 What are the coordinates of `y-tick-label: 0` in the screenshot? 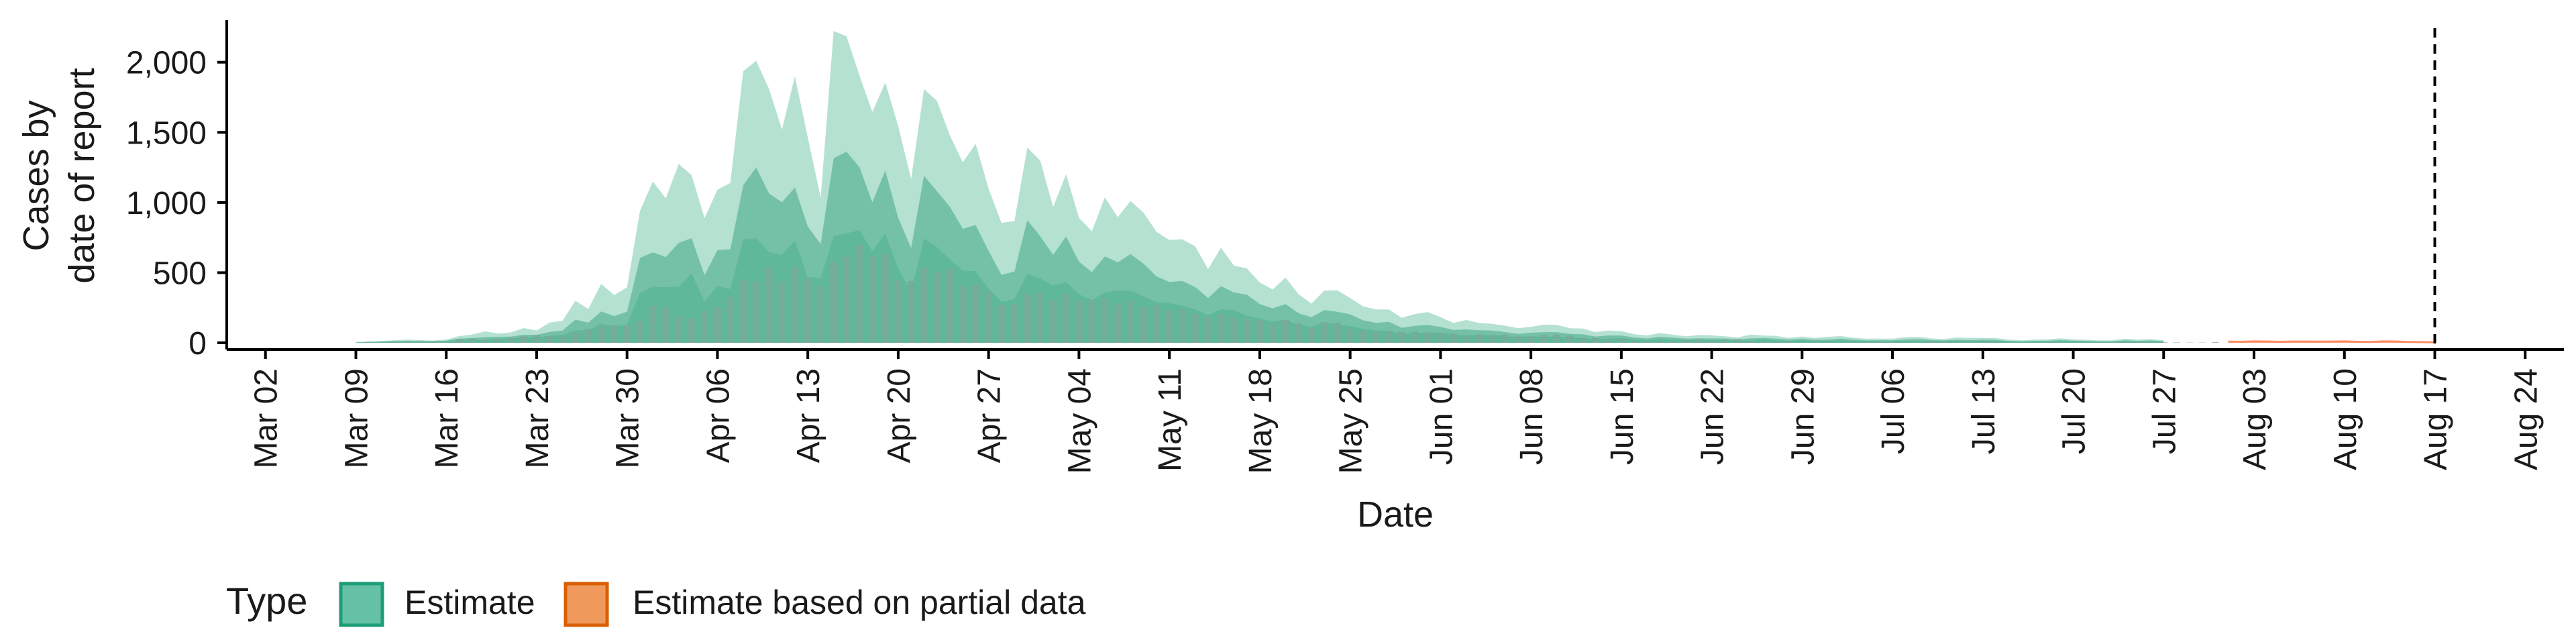 It's located at (198, 344).